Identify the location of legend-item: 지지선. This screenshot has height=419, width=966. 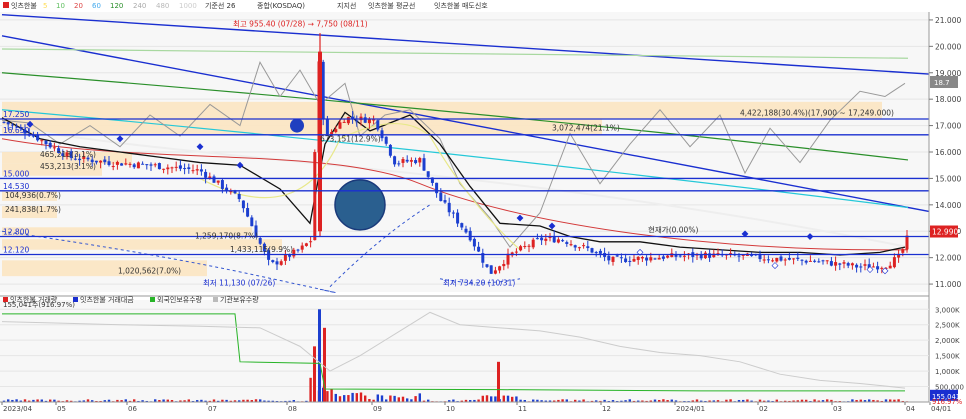
(346, 5).